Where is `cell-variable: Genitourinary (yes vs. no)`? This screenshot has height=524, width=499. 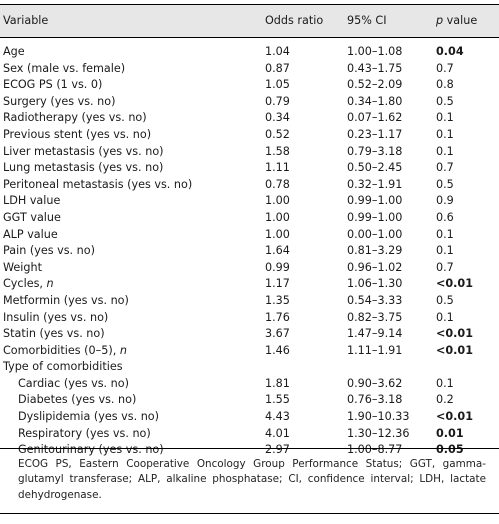 cell-variable: Genitourinary (yes vs. no) is located at coordinates (91, 450).